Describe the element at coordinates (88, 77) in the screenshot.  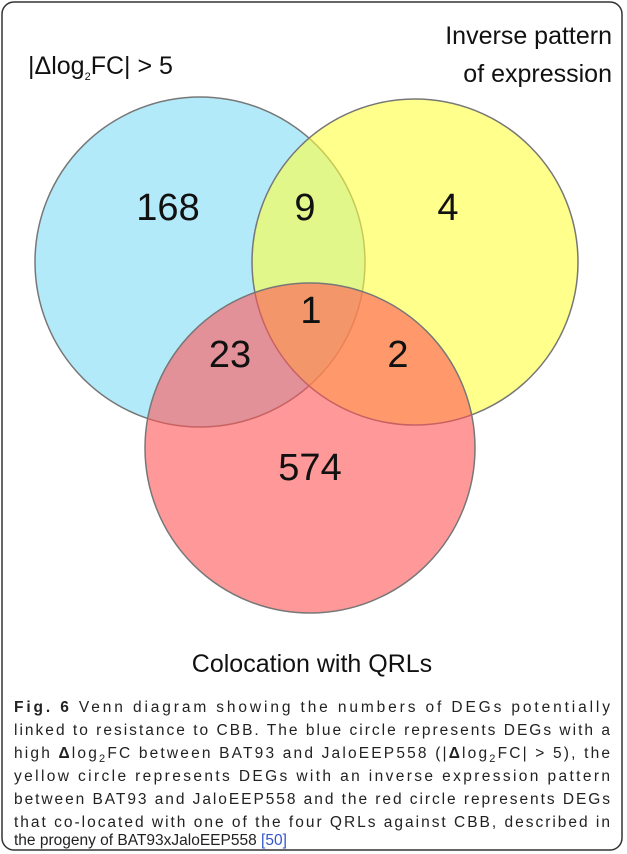
I see `label-subscript: 2` at that location.